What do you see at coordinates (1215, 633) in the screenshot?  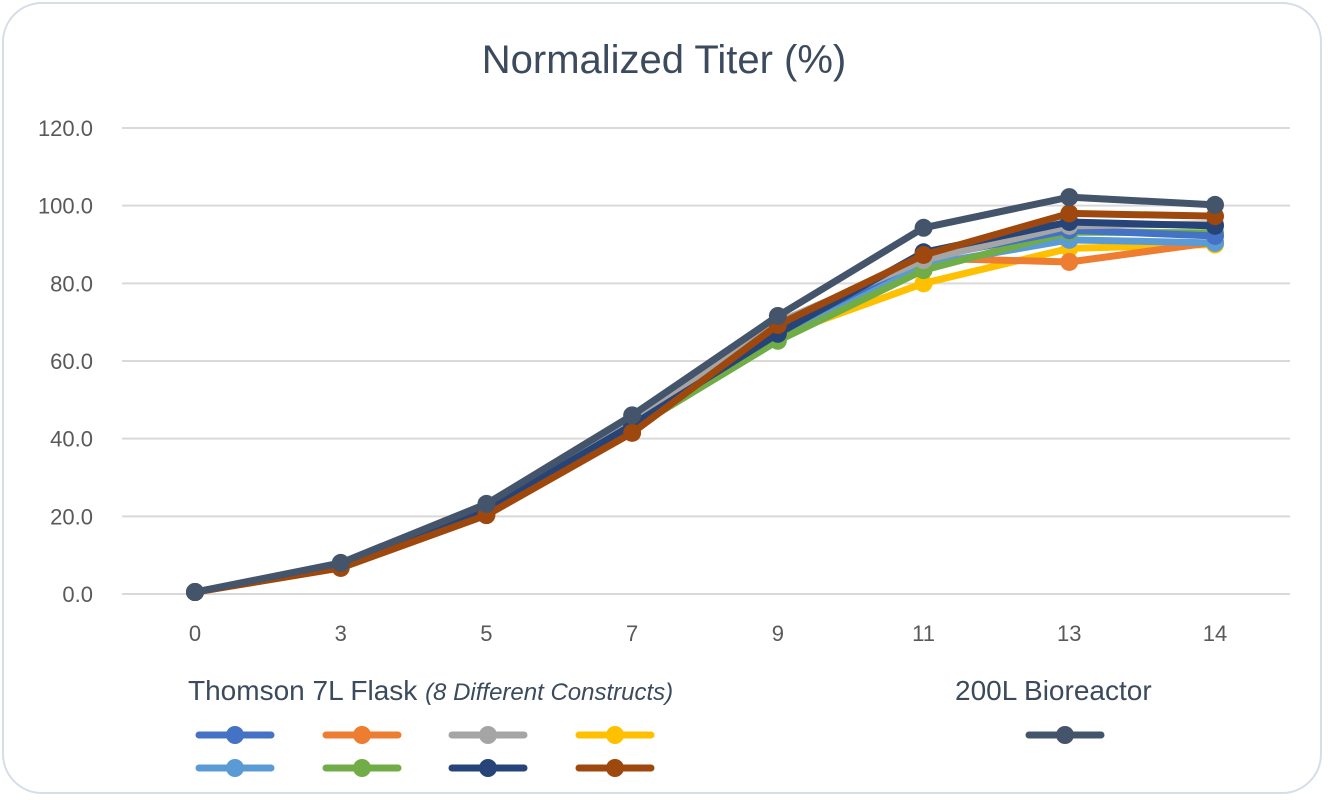 I see `x-tick-label: 14` at bounding box center [1215, 633].